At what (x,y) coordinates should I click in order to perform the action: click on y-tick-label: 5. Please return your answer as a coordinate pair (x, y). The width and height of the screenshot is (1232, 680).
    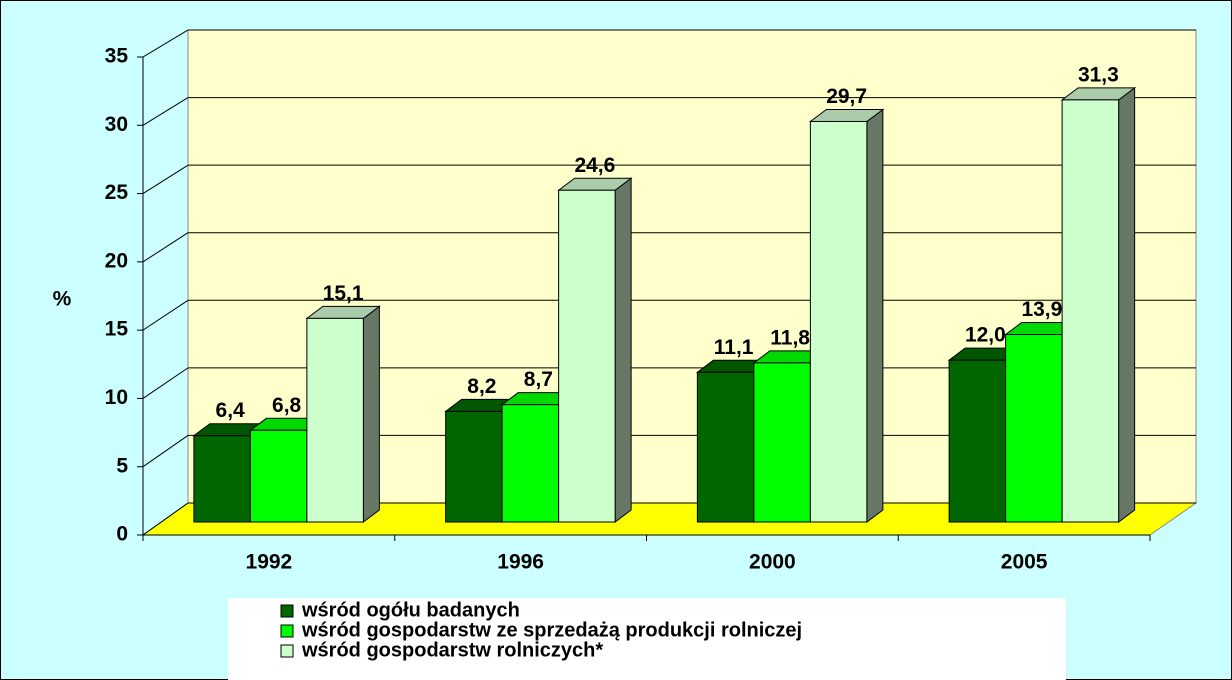
    Looking at the image, I should click on (122, 465).